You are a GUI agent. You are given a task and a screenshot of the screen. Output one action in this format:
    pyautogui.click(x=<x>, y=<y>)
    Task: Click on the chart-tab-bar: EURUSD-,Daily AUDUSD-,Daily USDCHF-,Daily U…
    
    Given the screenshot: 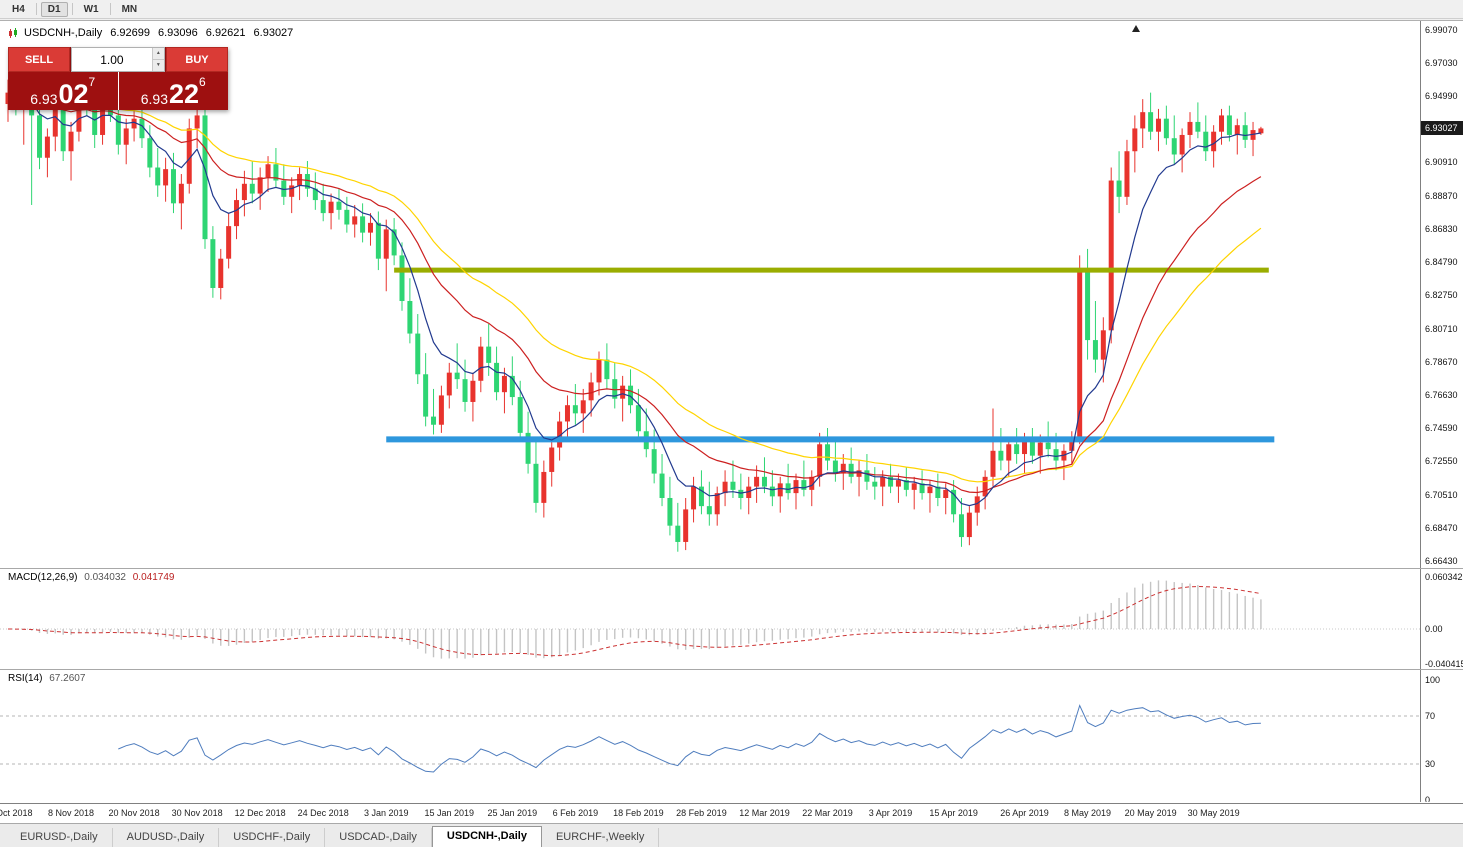 What is the action you would take?
    pyautogui.click(x=731, y=835)
    